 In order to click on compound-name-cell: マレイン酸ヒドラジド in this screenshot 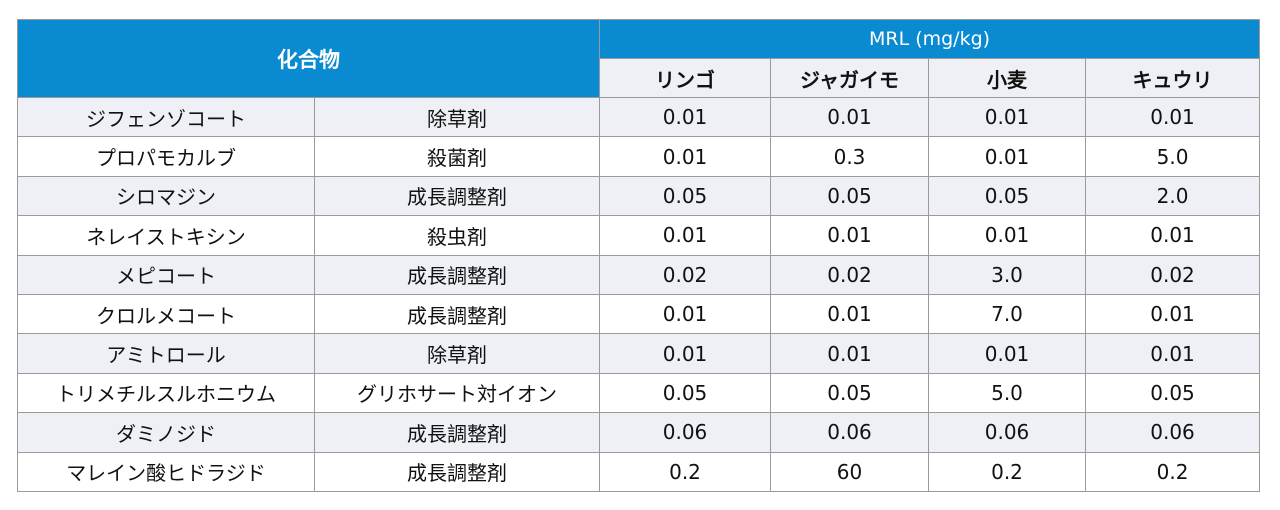, I will do `click(166, 472)`.